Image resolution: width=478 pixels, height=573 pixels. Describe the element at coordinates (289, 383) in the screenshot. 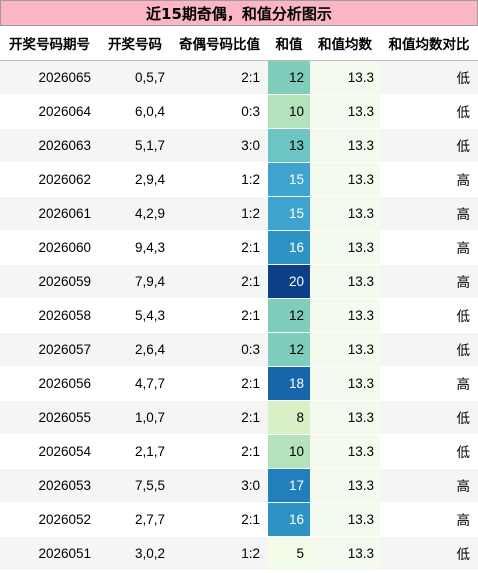

I see `sum-cell: 18` at that location.